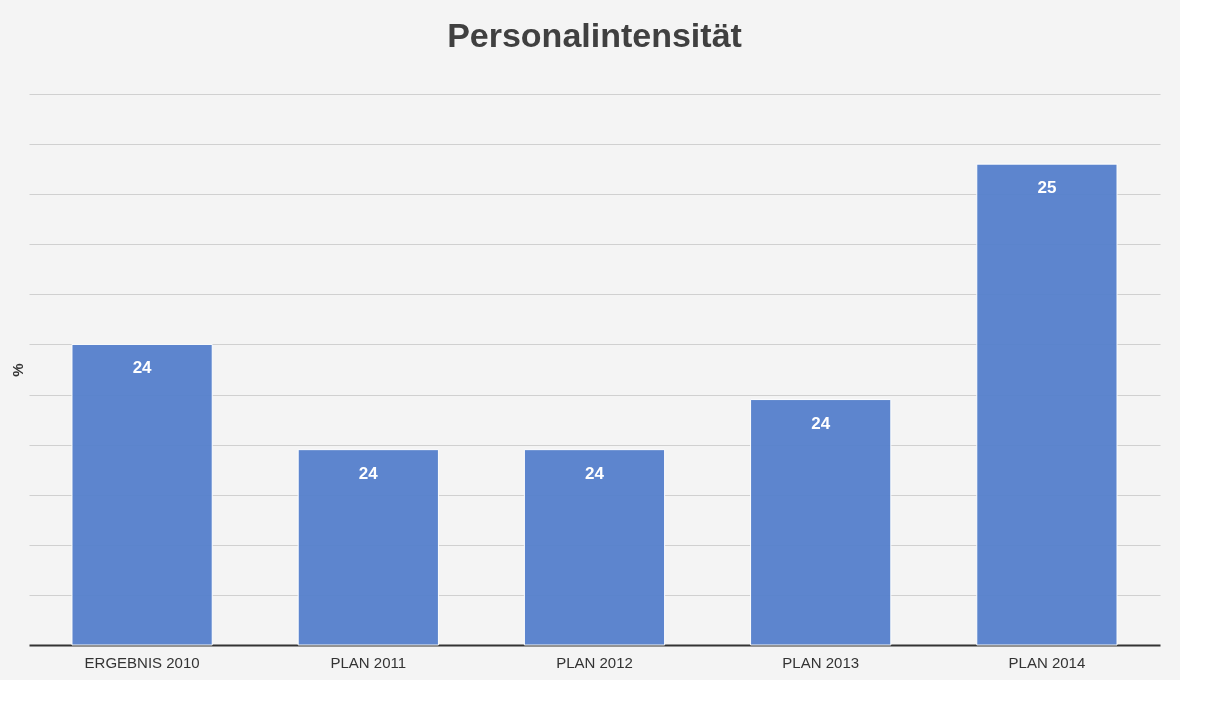  What do you see at coordinates (594, 662) in the screenshot?
I see `x-tick-label: PLAN 2012` at bounding box center [594, 662].